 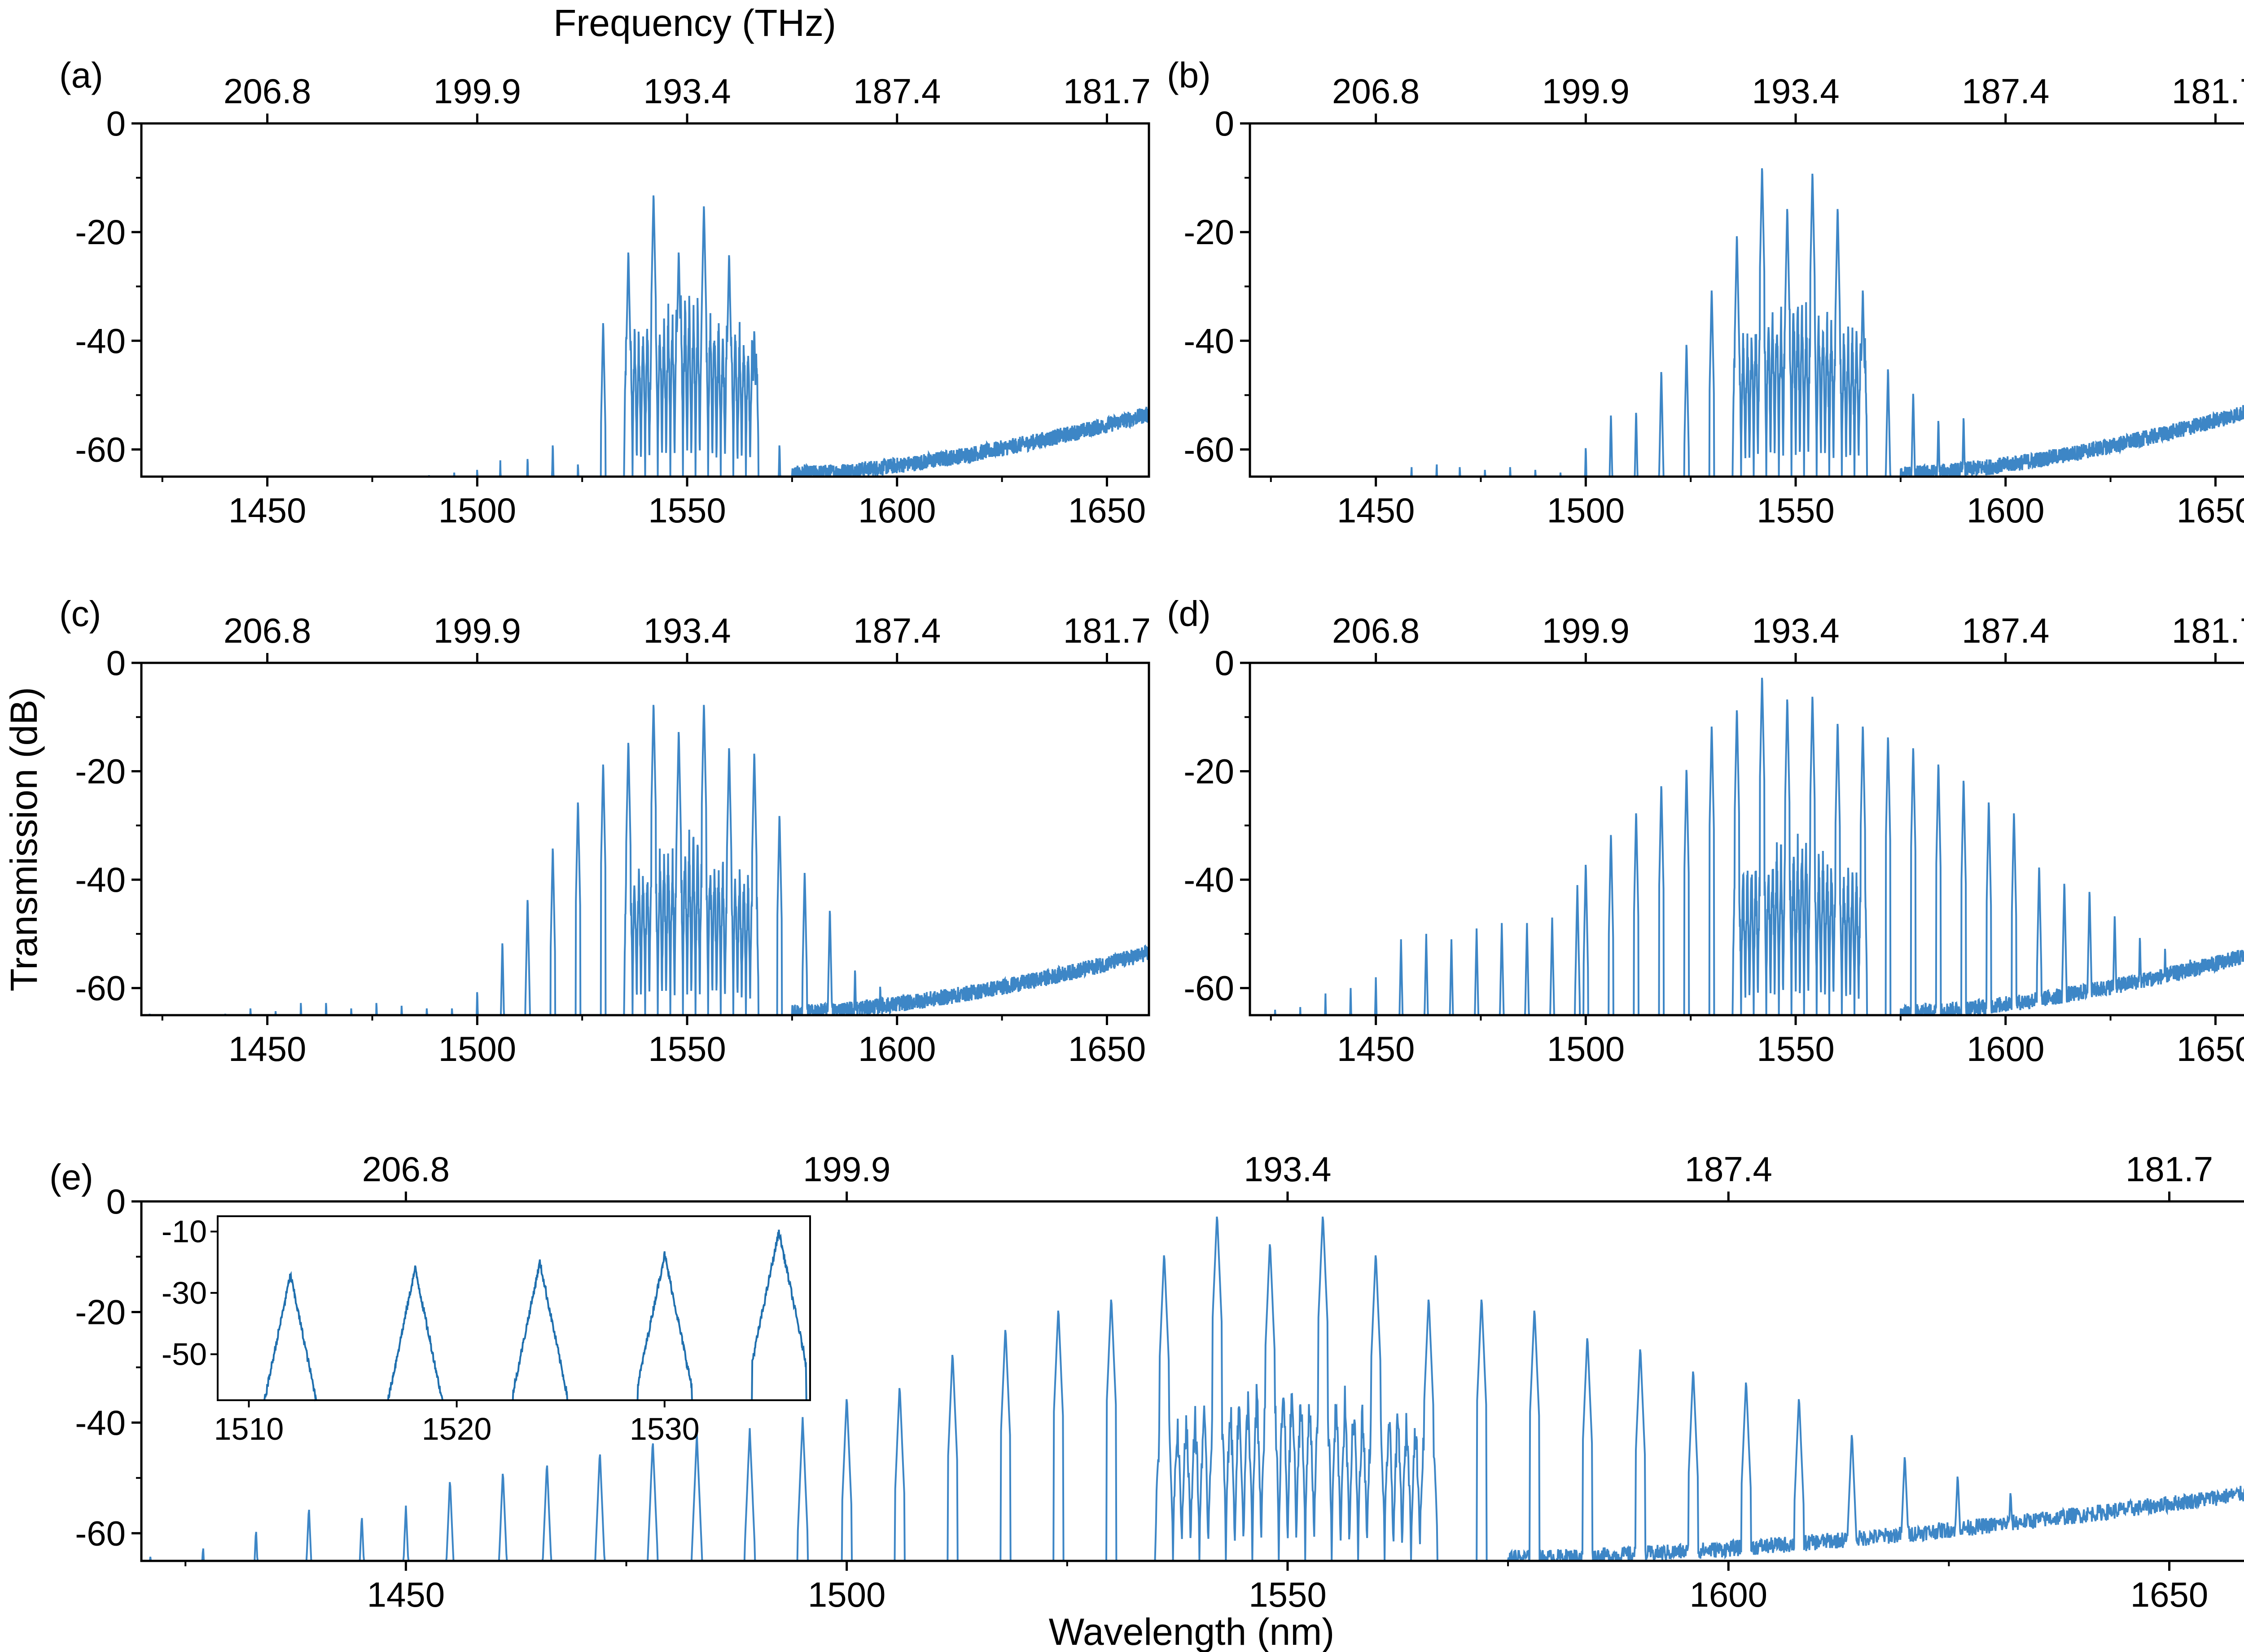 I want to click on top-tick-label-c: 187.4, so click(x=897, y=630).